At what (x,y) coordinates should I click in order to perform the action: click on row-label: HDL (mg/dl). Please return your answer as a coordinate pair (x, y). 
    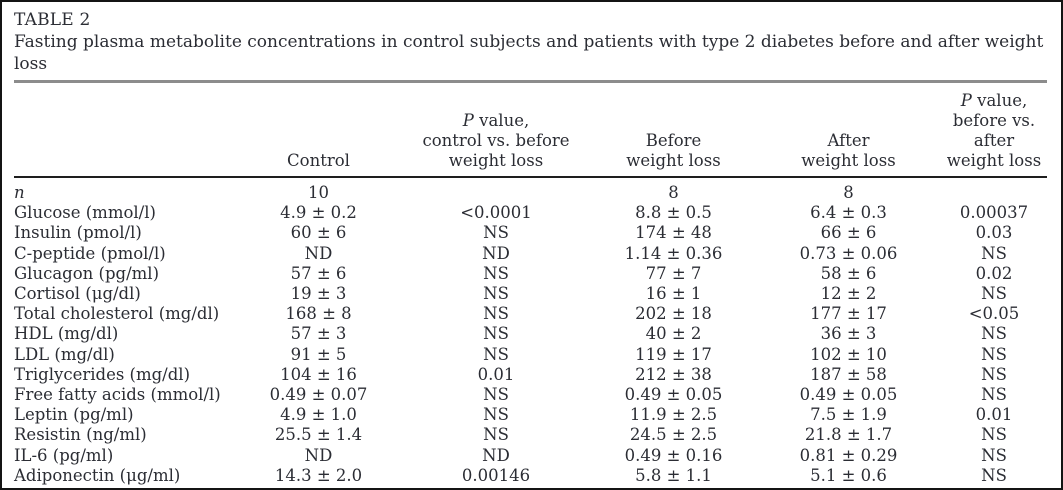
    Looking at the image, I should click on (66, 334).